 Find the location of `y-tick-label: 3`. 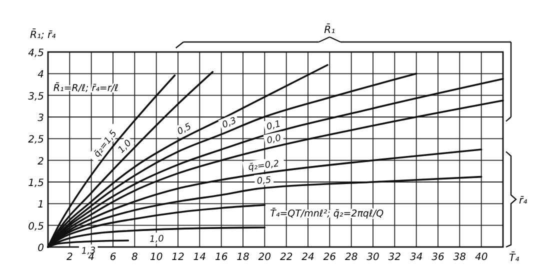

y-tick-label: 3 is located at coordinates (41, 118).